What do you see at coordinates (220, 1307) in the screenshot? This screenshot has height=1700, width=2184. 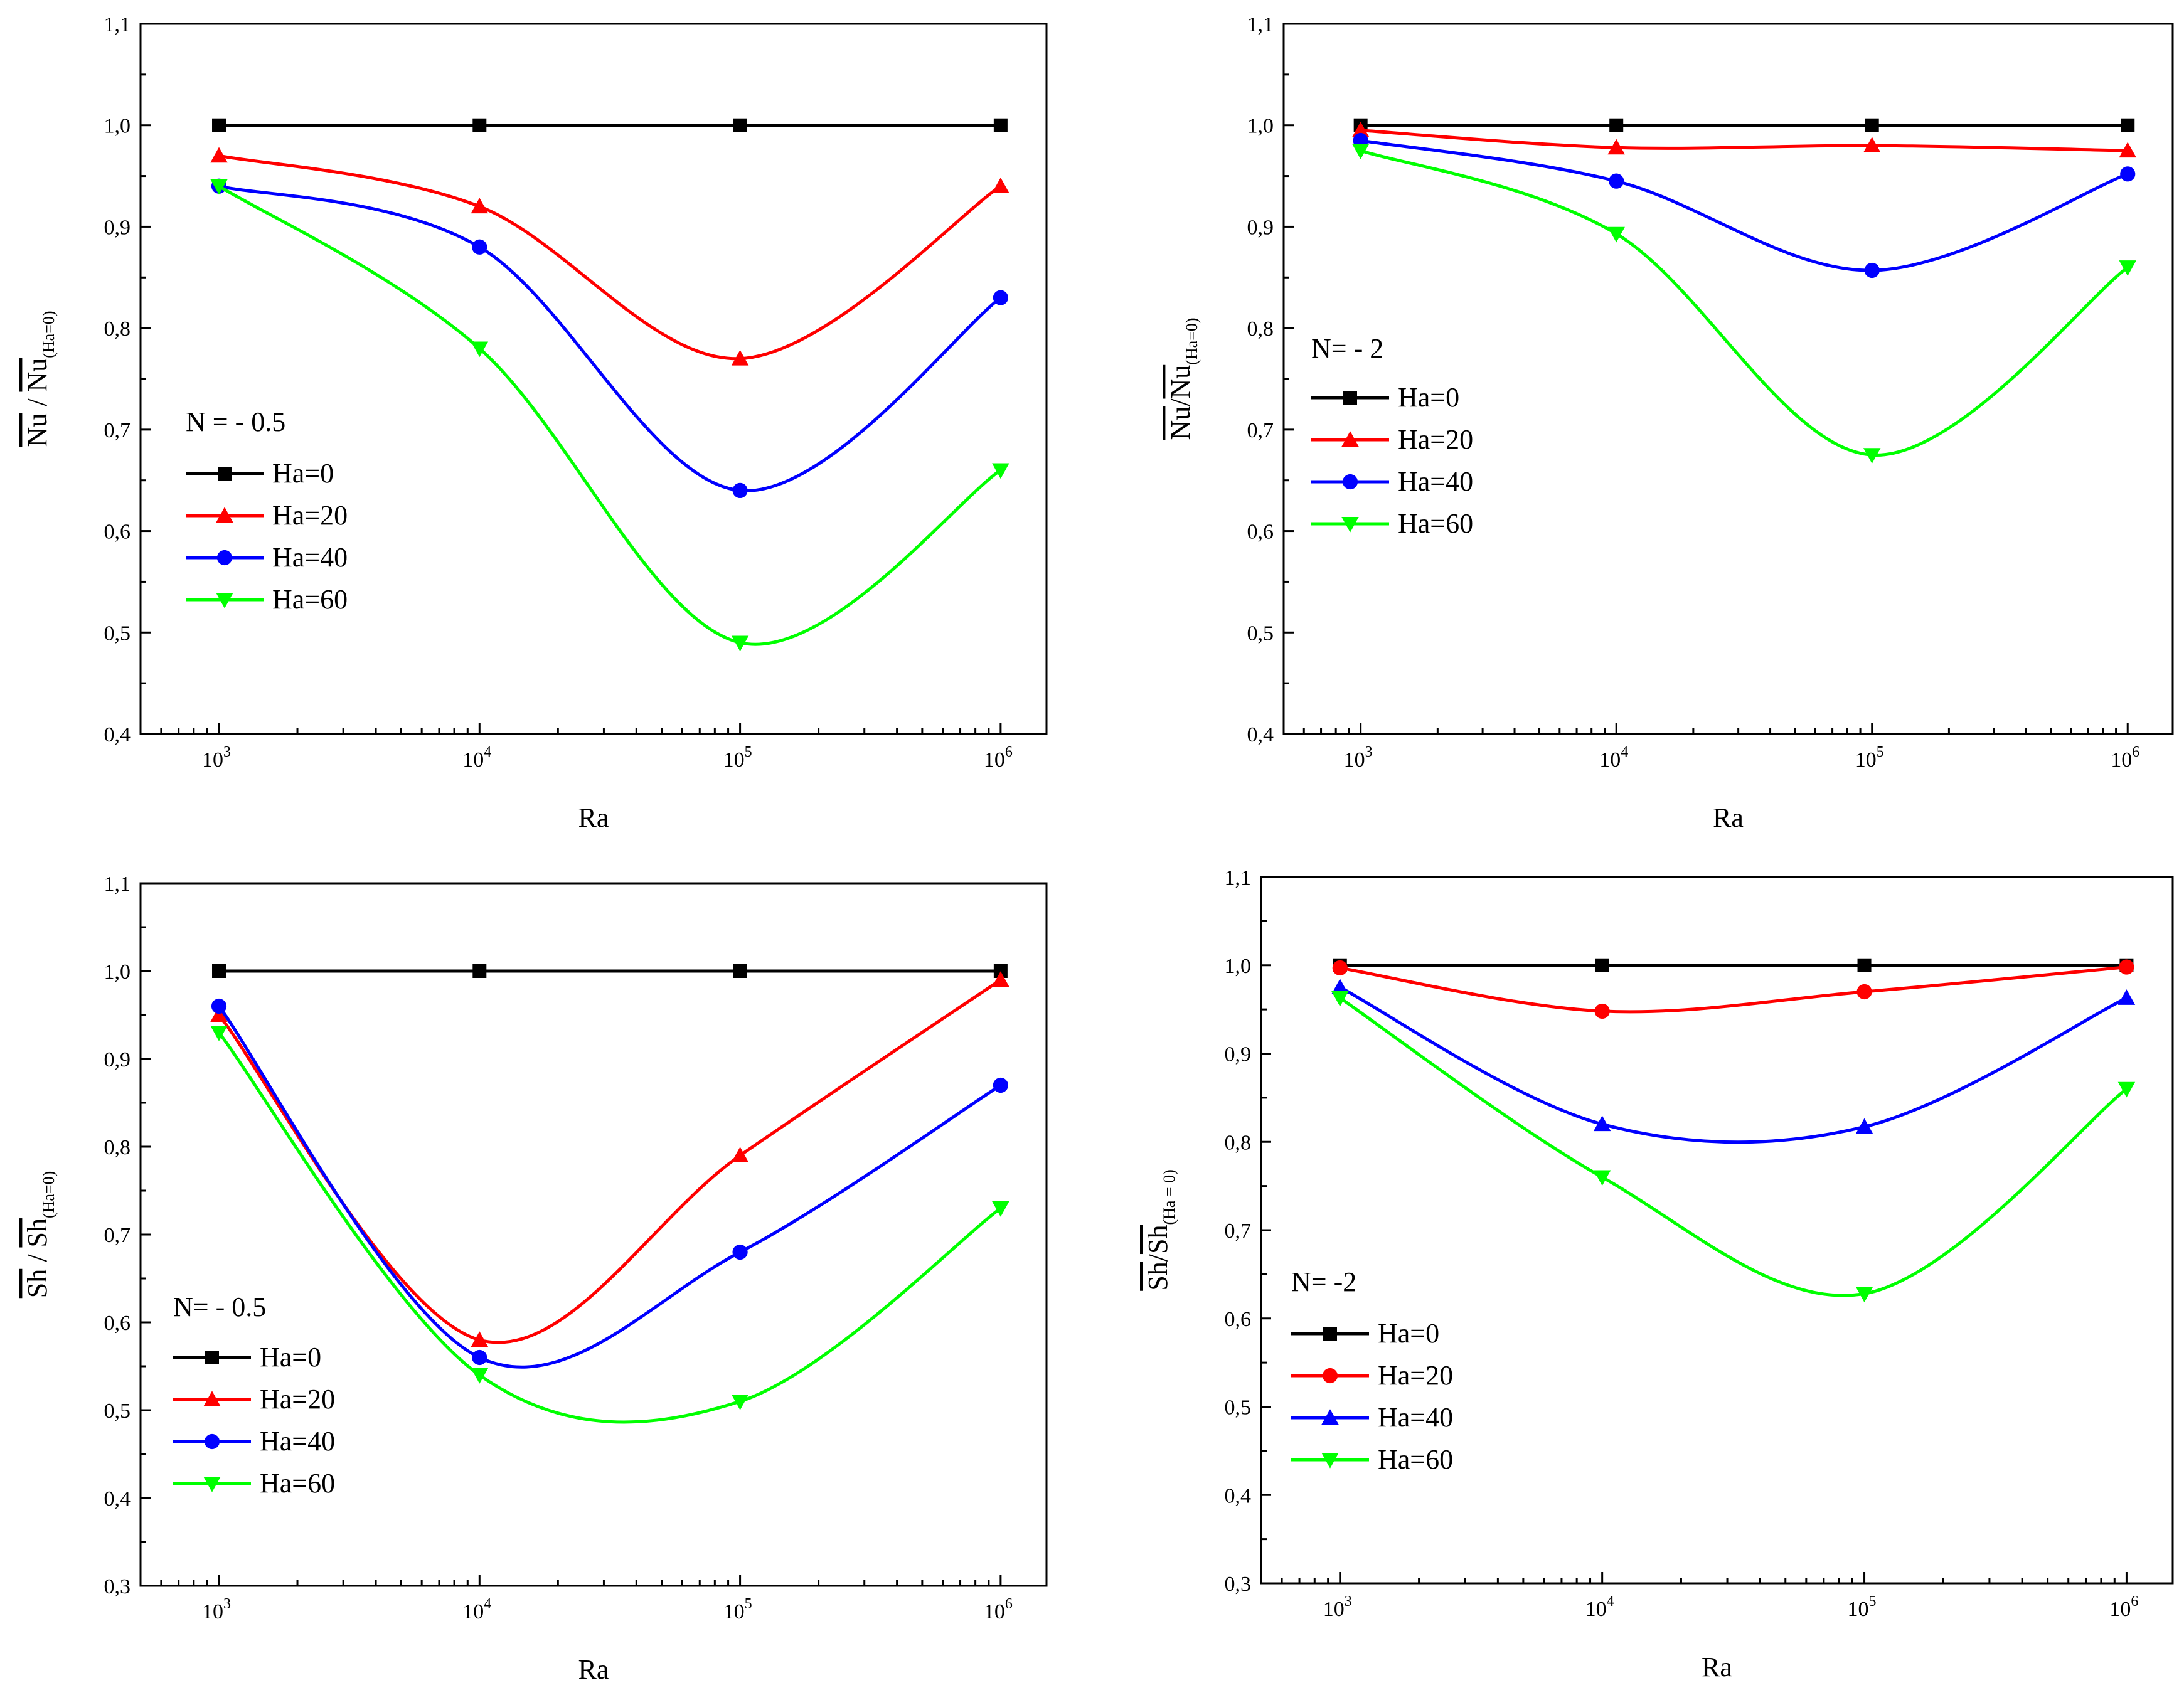 I see `legend-title: N= - 0.5` at bounding box center [220, 1307].